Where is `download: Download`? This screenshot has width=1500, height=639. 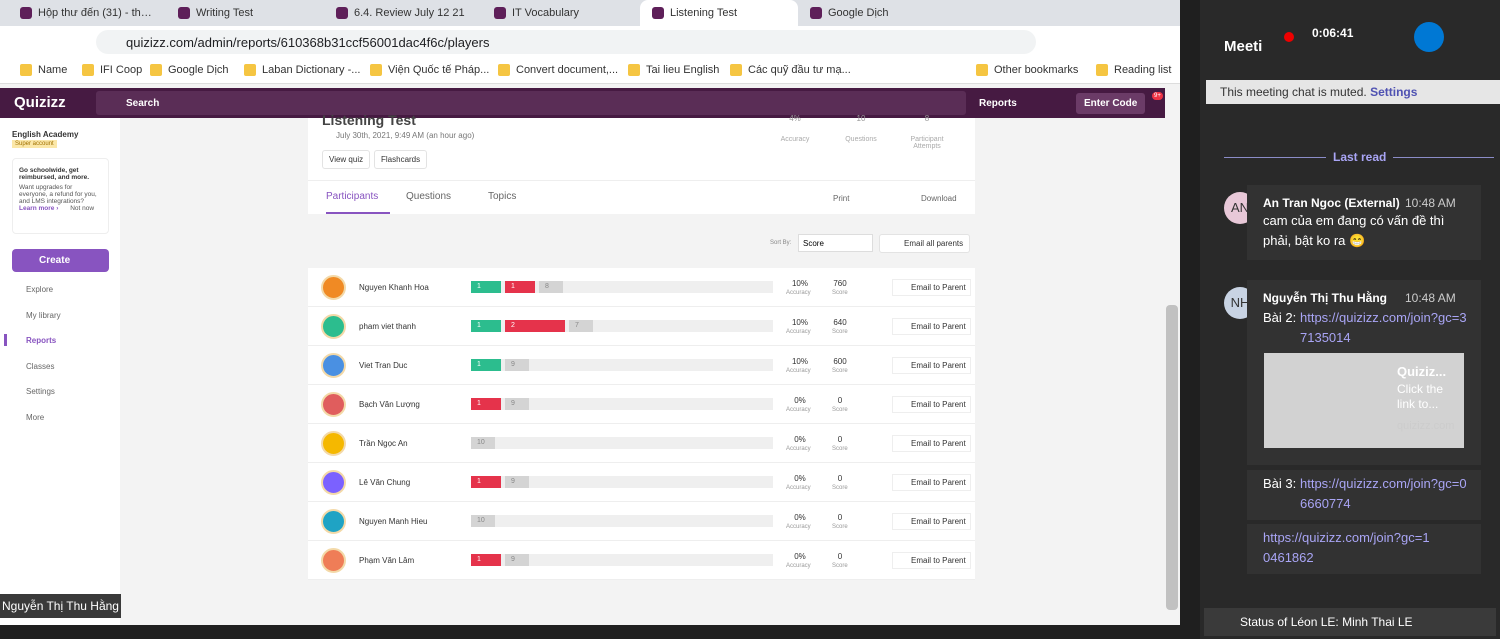
download: Download is located at coordinates (939, 198).